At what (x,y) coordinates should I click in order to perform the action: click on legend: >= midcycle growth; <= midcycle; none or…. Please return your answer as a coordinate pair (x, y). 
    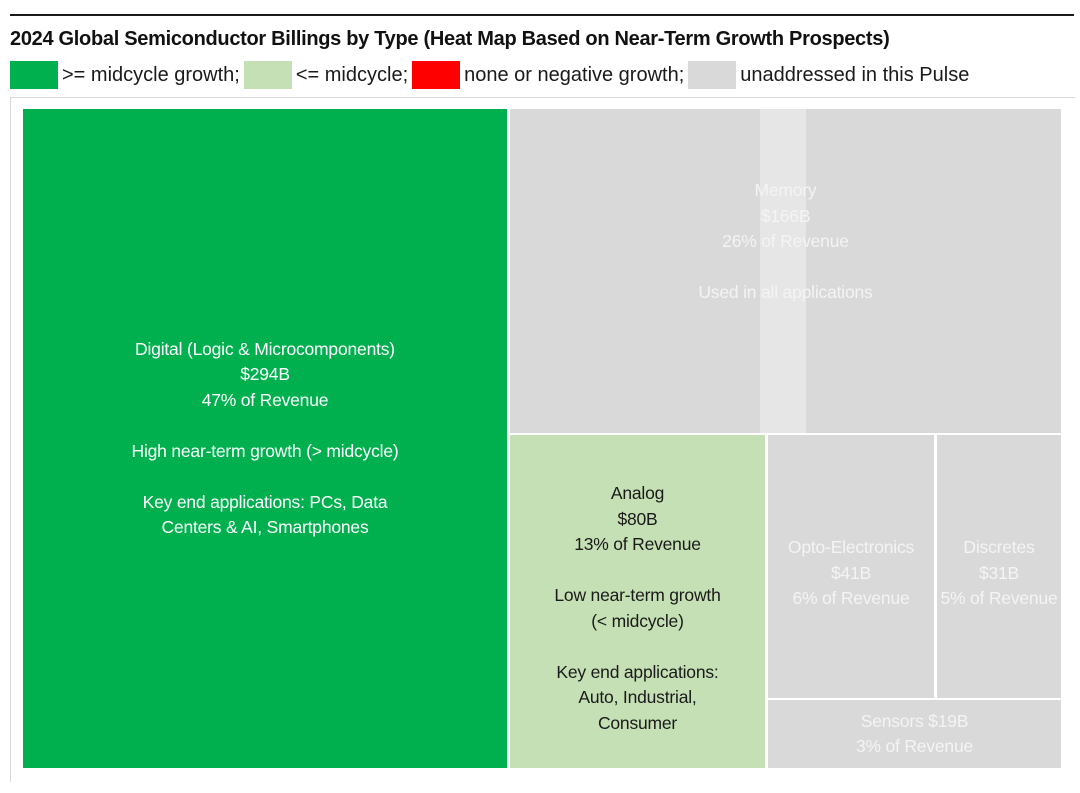
    Looking at the image, I should click on (491, 75).